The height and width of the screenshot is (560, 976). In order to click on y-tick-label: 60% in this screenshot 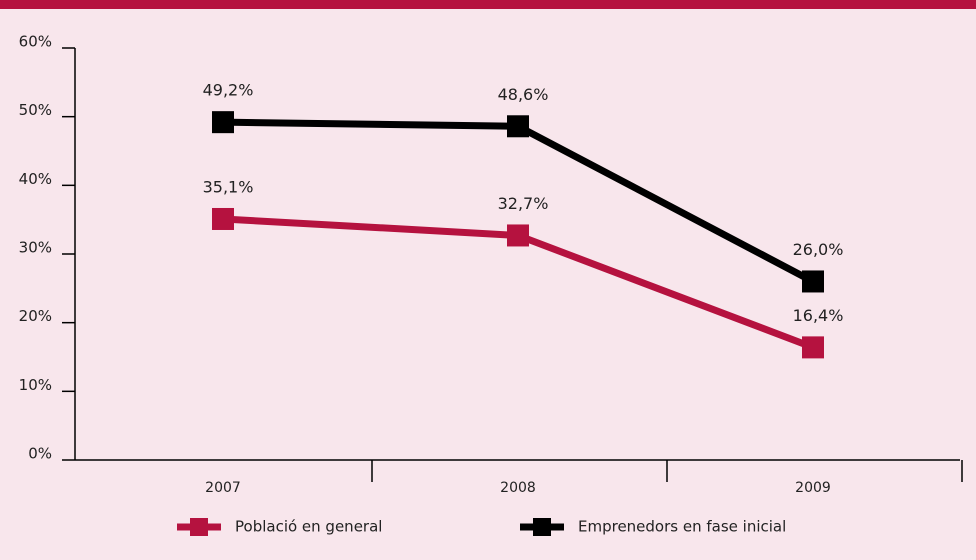, I will do `click(35, 42)`.